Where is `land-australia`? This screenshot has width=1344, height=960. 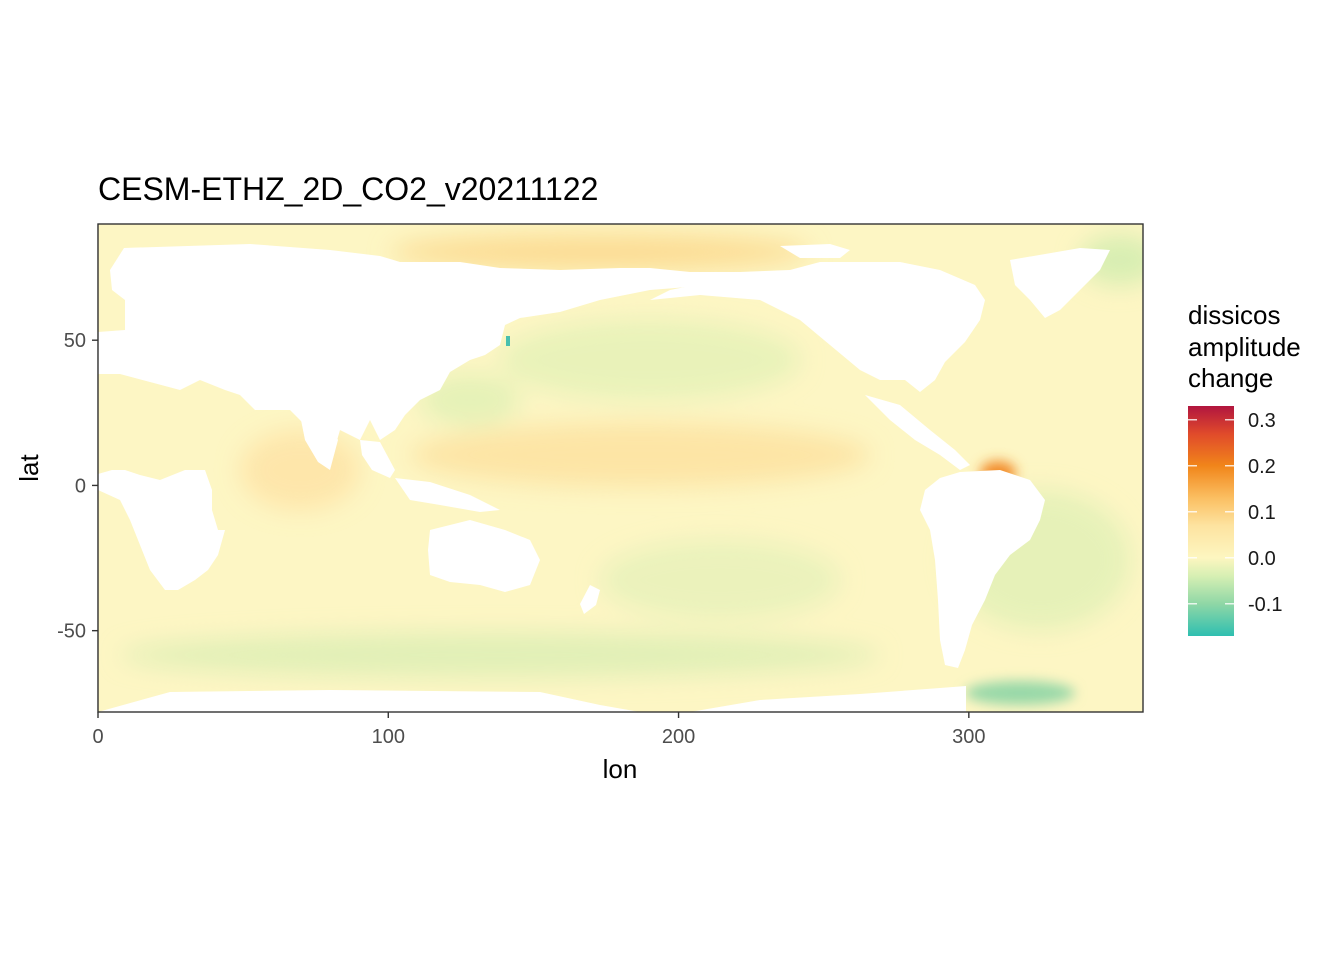 land-australia is located at coordinates (484, 556).